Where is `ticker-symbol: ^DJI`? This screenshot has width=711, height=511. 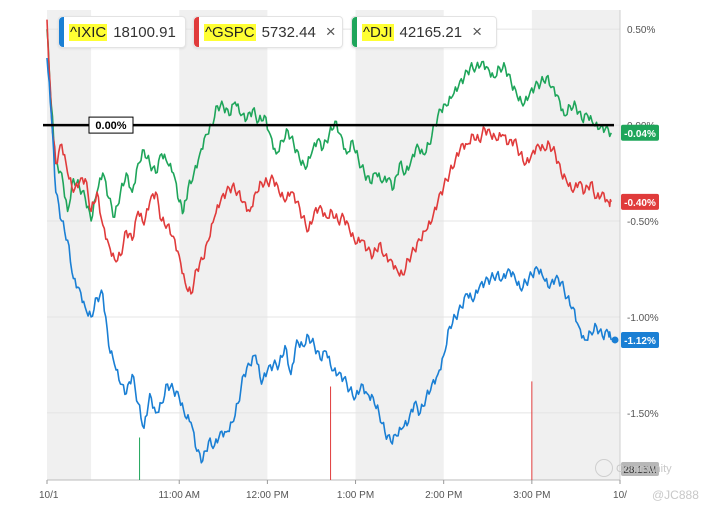 ticker-symbol: ^DJI is located at coordinates (378, 32).